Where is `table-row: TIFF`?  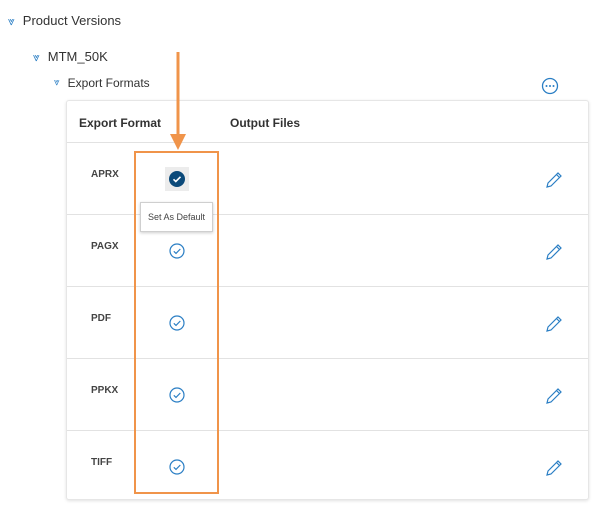 table-row: TIFF is located at coordinates (327, 467).